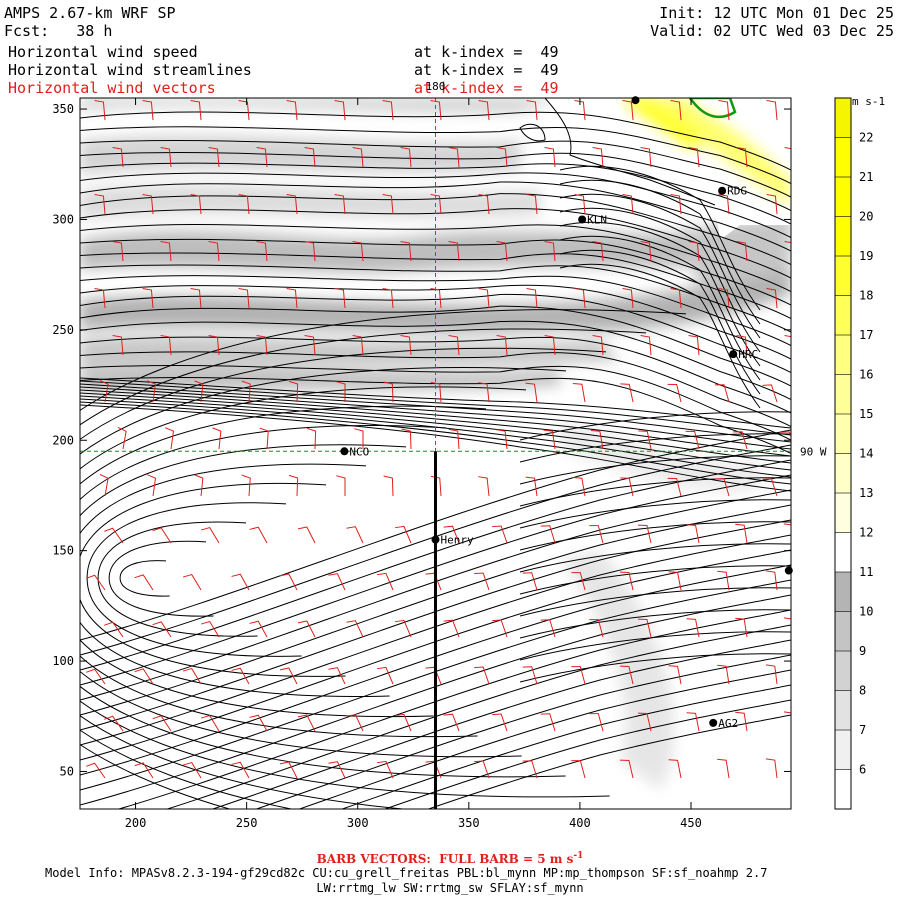  Describe the element at coordinates (597, 219) in the screenshot. I see `station-label: KLN` at that location.